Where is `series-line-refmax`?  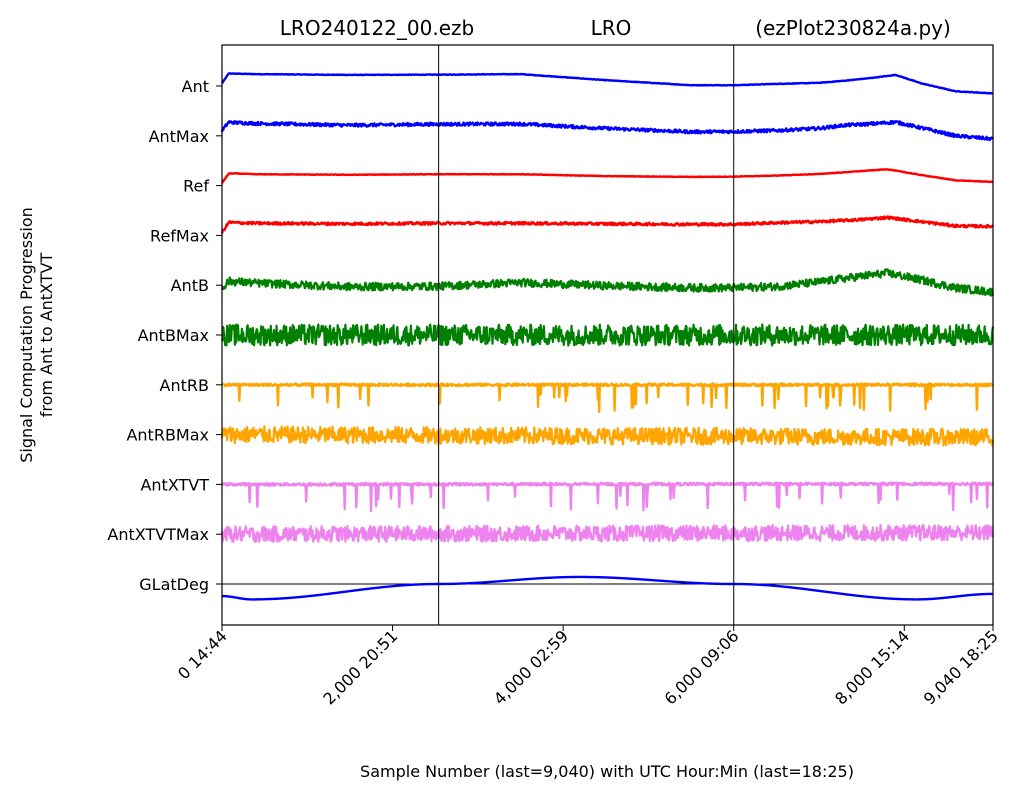
series-line-refmax is located at coordinates (607, 224).